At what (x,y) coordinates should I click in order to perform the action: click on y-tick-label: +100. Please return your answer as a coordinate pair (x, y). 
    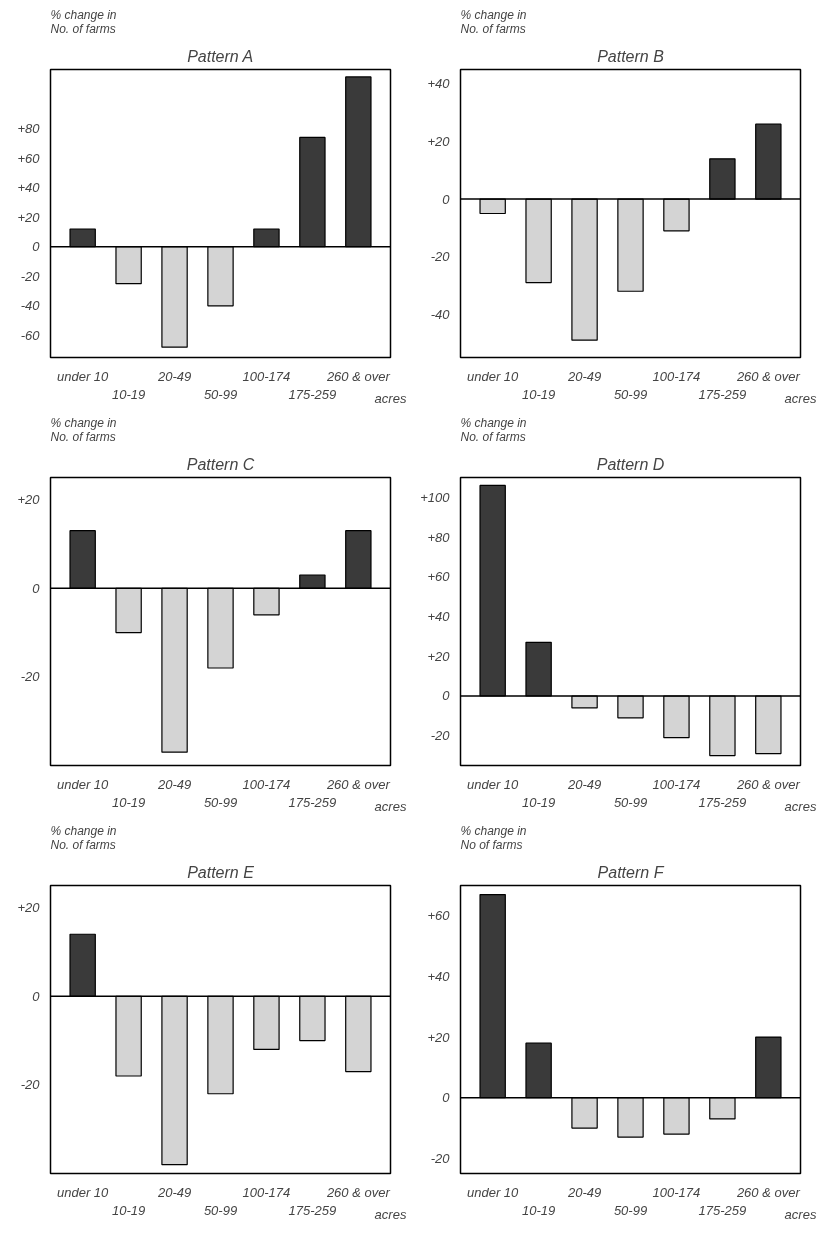
    Looking at the image, I should click on (435, 497).